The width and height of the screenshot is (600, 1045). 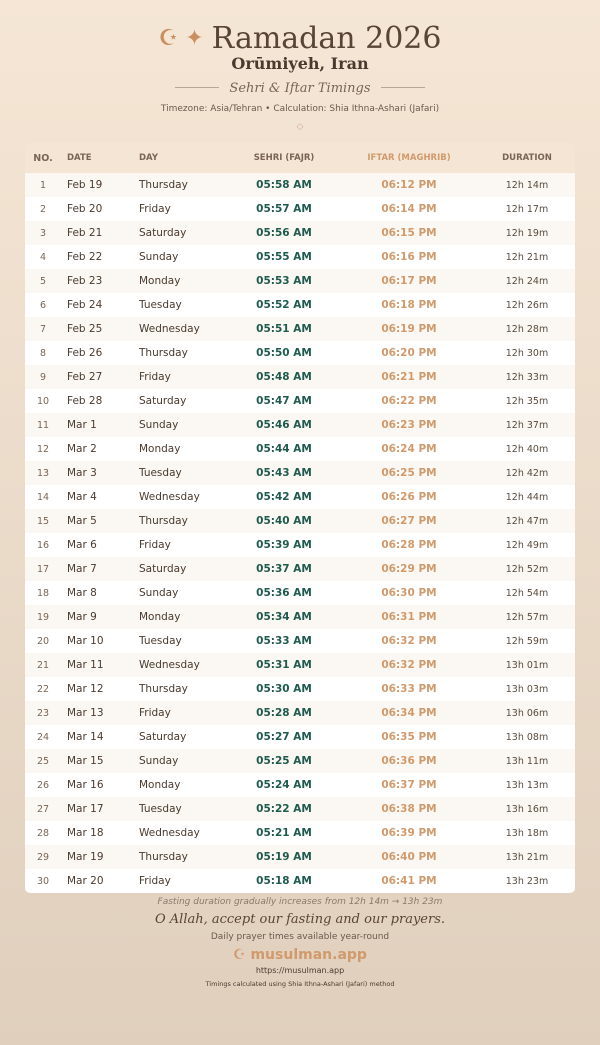 What do you see at coordinates (43, 593) in the screenshot?
I see `cell-no: 18` at bounding box center [43, 593].